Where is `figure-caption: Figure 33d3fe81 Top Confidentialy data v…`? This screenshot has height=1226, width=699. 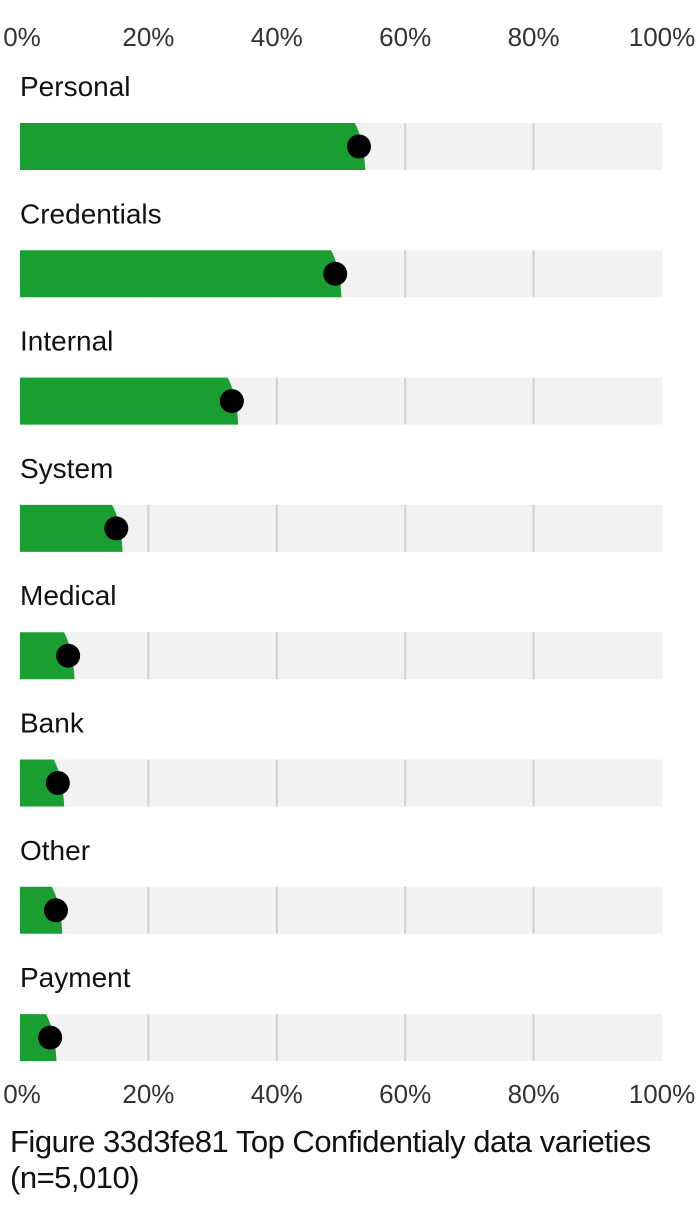
figure-caption: Figure 33d3fe81 Top Confidentialy data v… is located at coordinates (354, 1160).